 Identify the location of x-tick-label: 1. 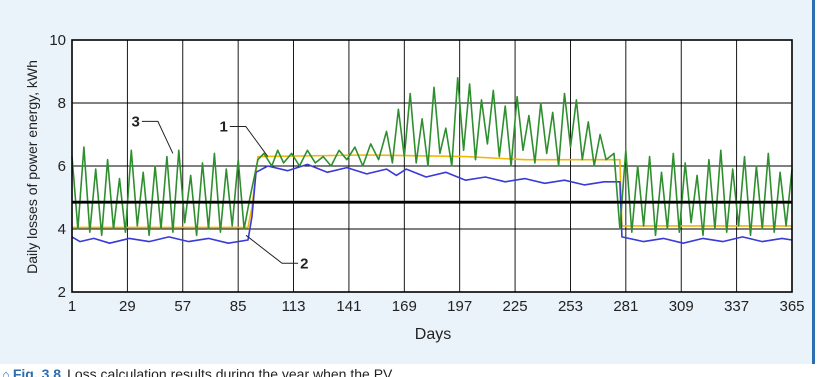
(72, 306).